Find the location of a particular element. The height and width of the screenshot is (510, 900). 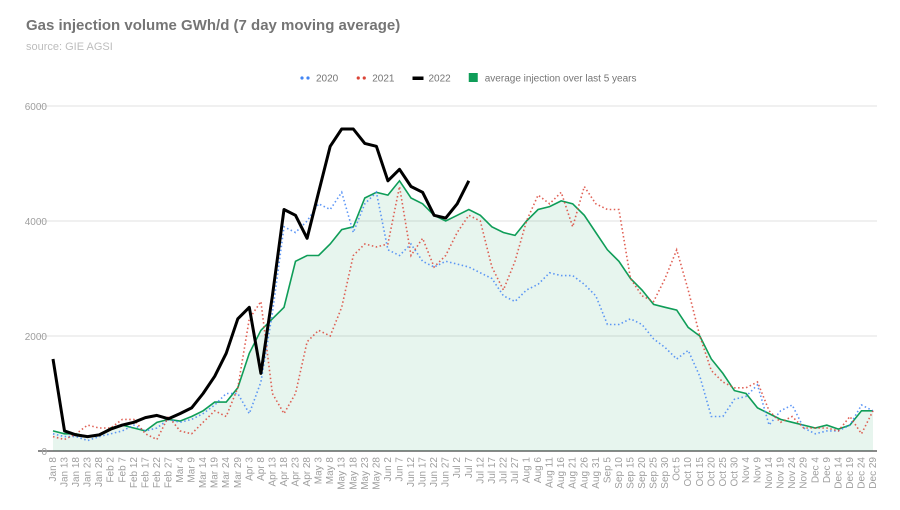

x-tick-label: Aug 16 is located at coordinates (561, 473).